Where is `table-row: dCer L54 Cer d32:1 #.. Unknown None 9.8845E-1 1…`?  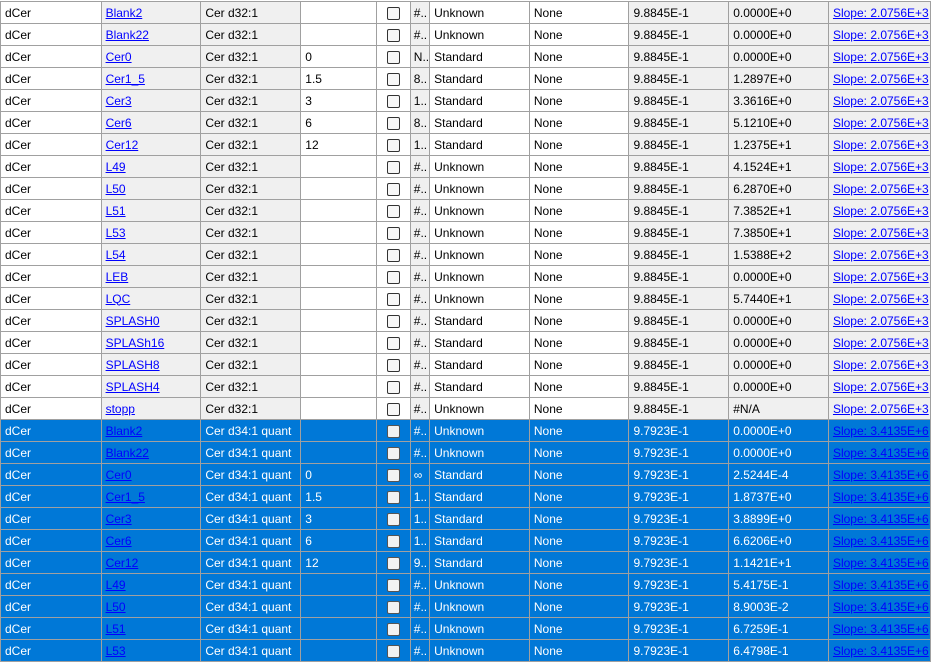
table-row: dCer L54 Cer d32:1 #.. Unknown None 9.8845E-1 1… is located at coordinates (465, 254).